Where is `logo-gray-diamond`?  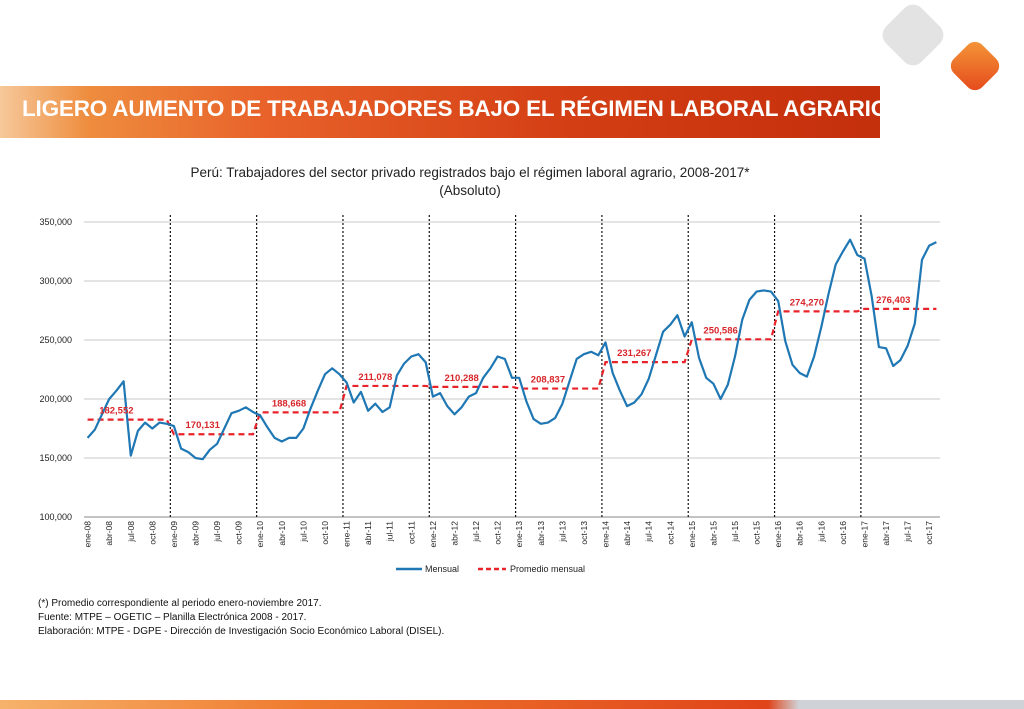
logo-gray-diamond is located at coordinates (913, 35).